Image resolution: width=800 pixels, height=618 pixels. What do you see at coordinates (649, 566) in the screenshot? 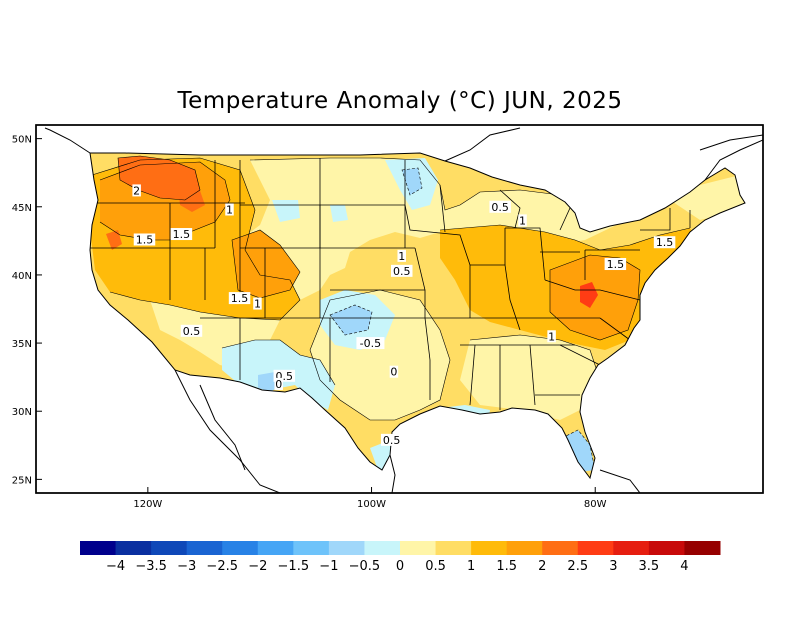
I see `colorbar-label: 3.5` at bounding box center [649, 566].